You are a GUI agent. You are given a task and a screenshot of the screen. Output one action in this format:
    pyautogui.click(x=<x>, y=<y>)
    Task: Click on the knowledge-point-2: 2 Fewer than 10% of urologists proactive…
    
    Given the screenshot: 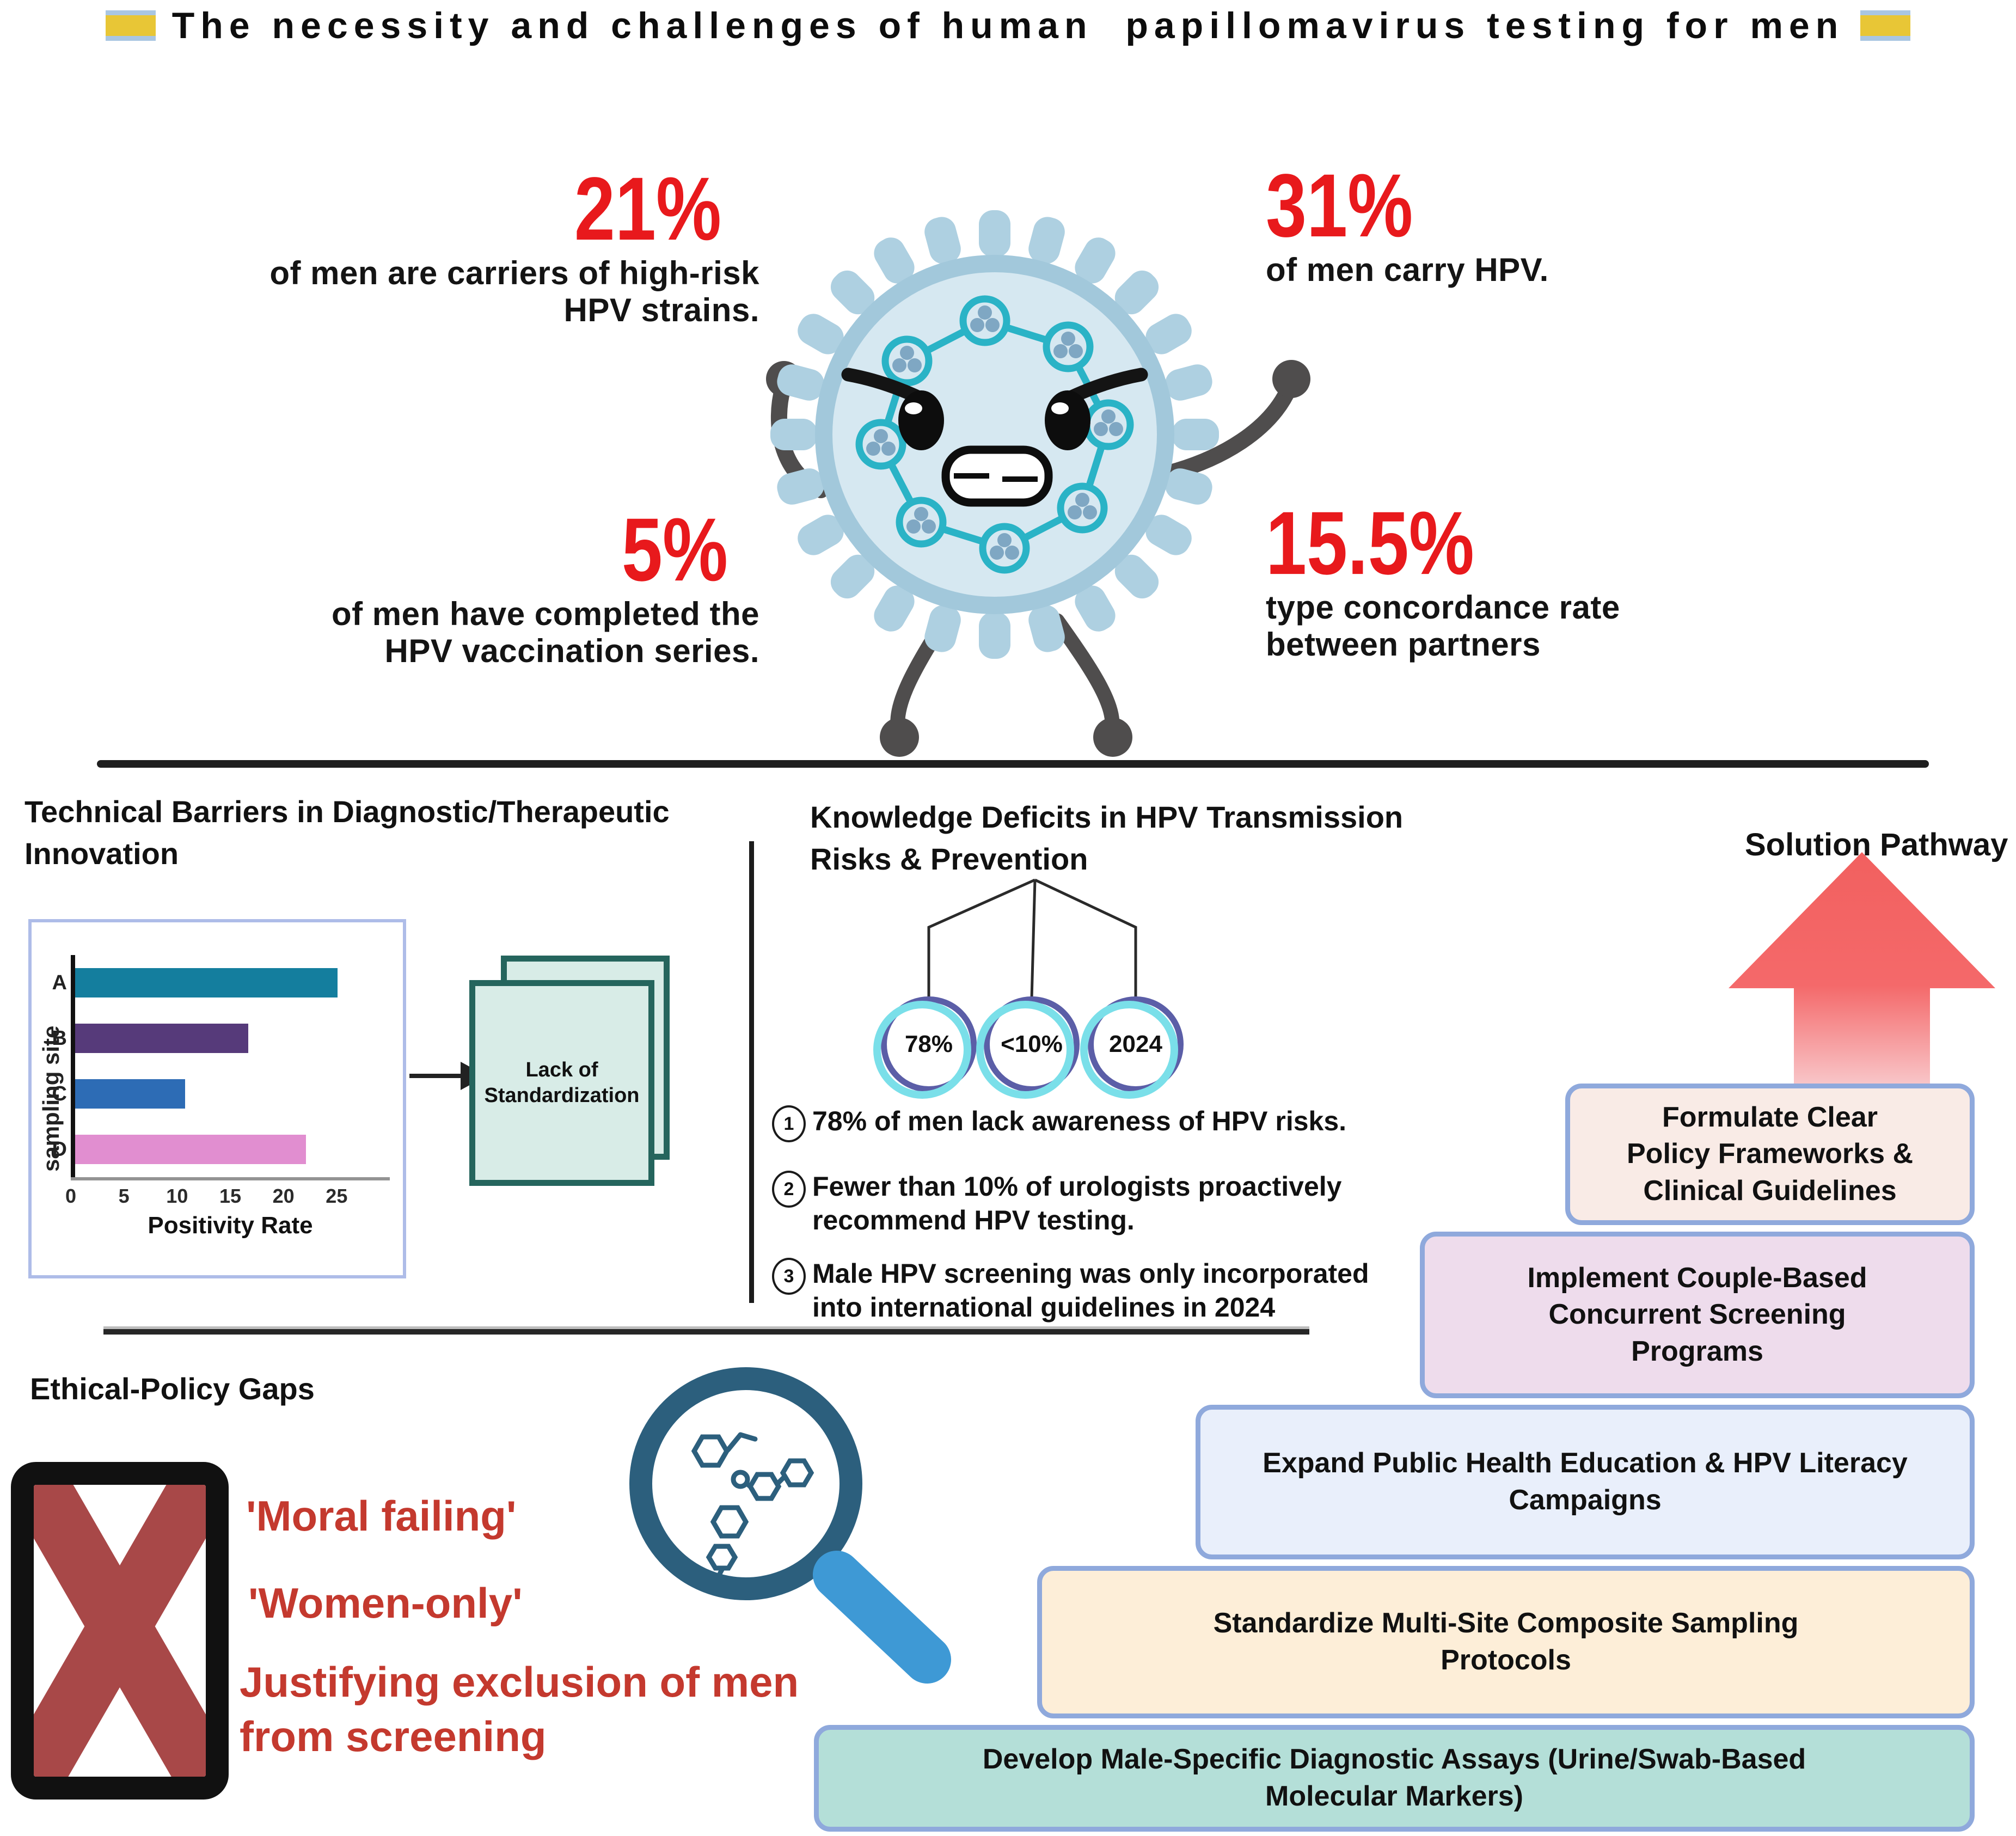 What is the action you would take?
    pyautogui.click(x=1085, y=1203)
    